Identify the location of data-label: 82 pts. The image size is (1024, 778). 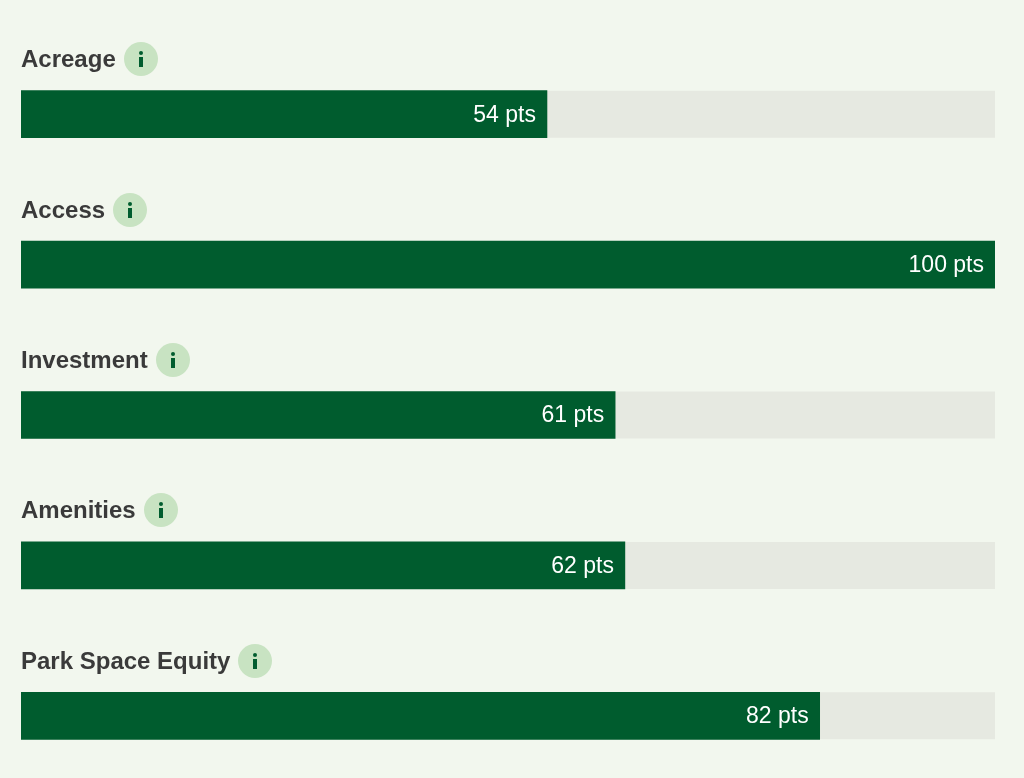
(777, 715).